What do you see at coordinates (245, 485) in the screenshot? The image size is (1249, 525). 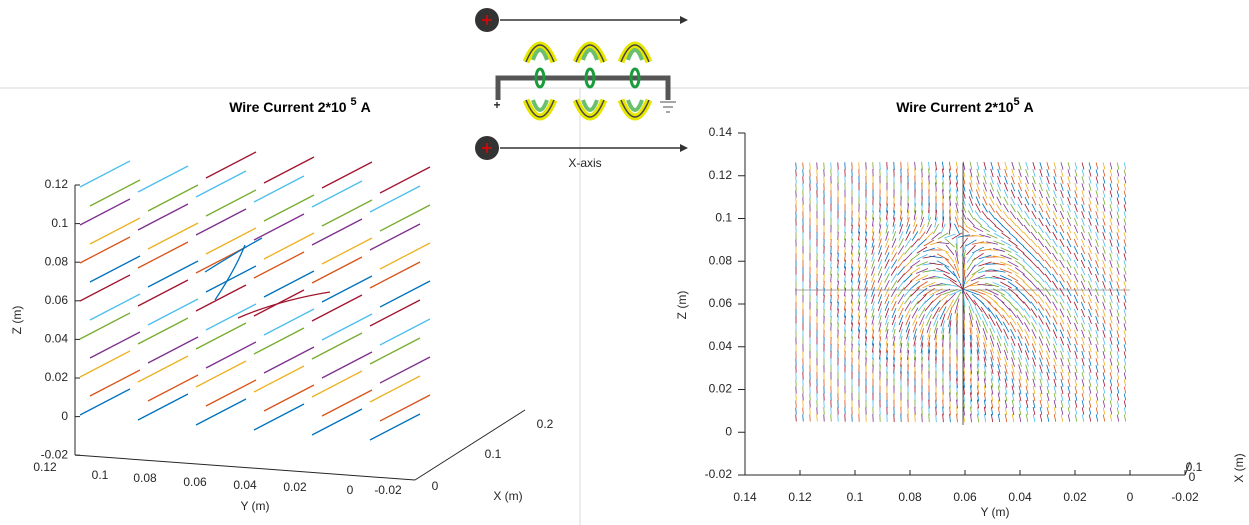 I see `y-tick-label: 0.04` at bounding box center [245, 485].